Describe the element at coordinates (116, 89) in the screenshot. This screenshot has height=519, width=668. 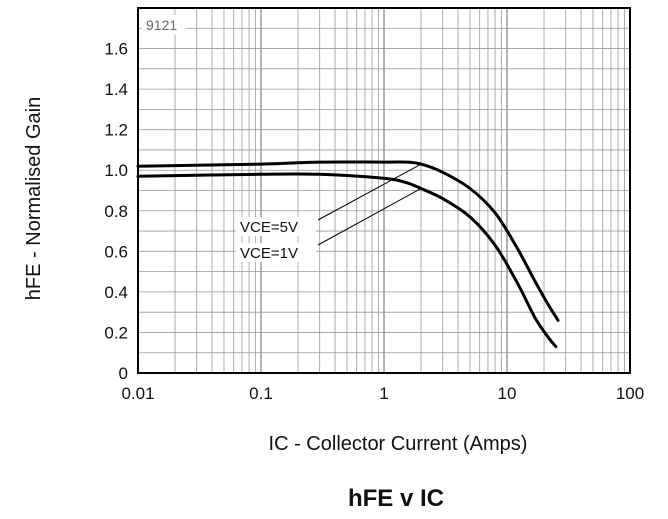
I see `y-tick-label: 1.4` at that location.